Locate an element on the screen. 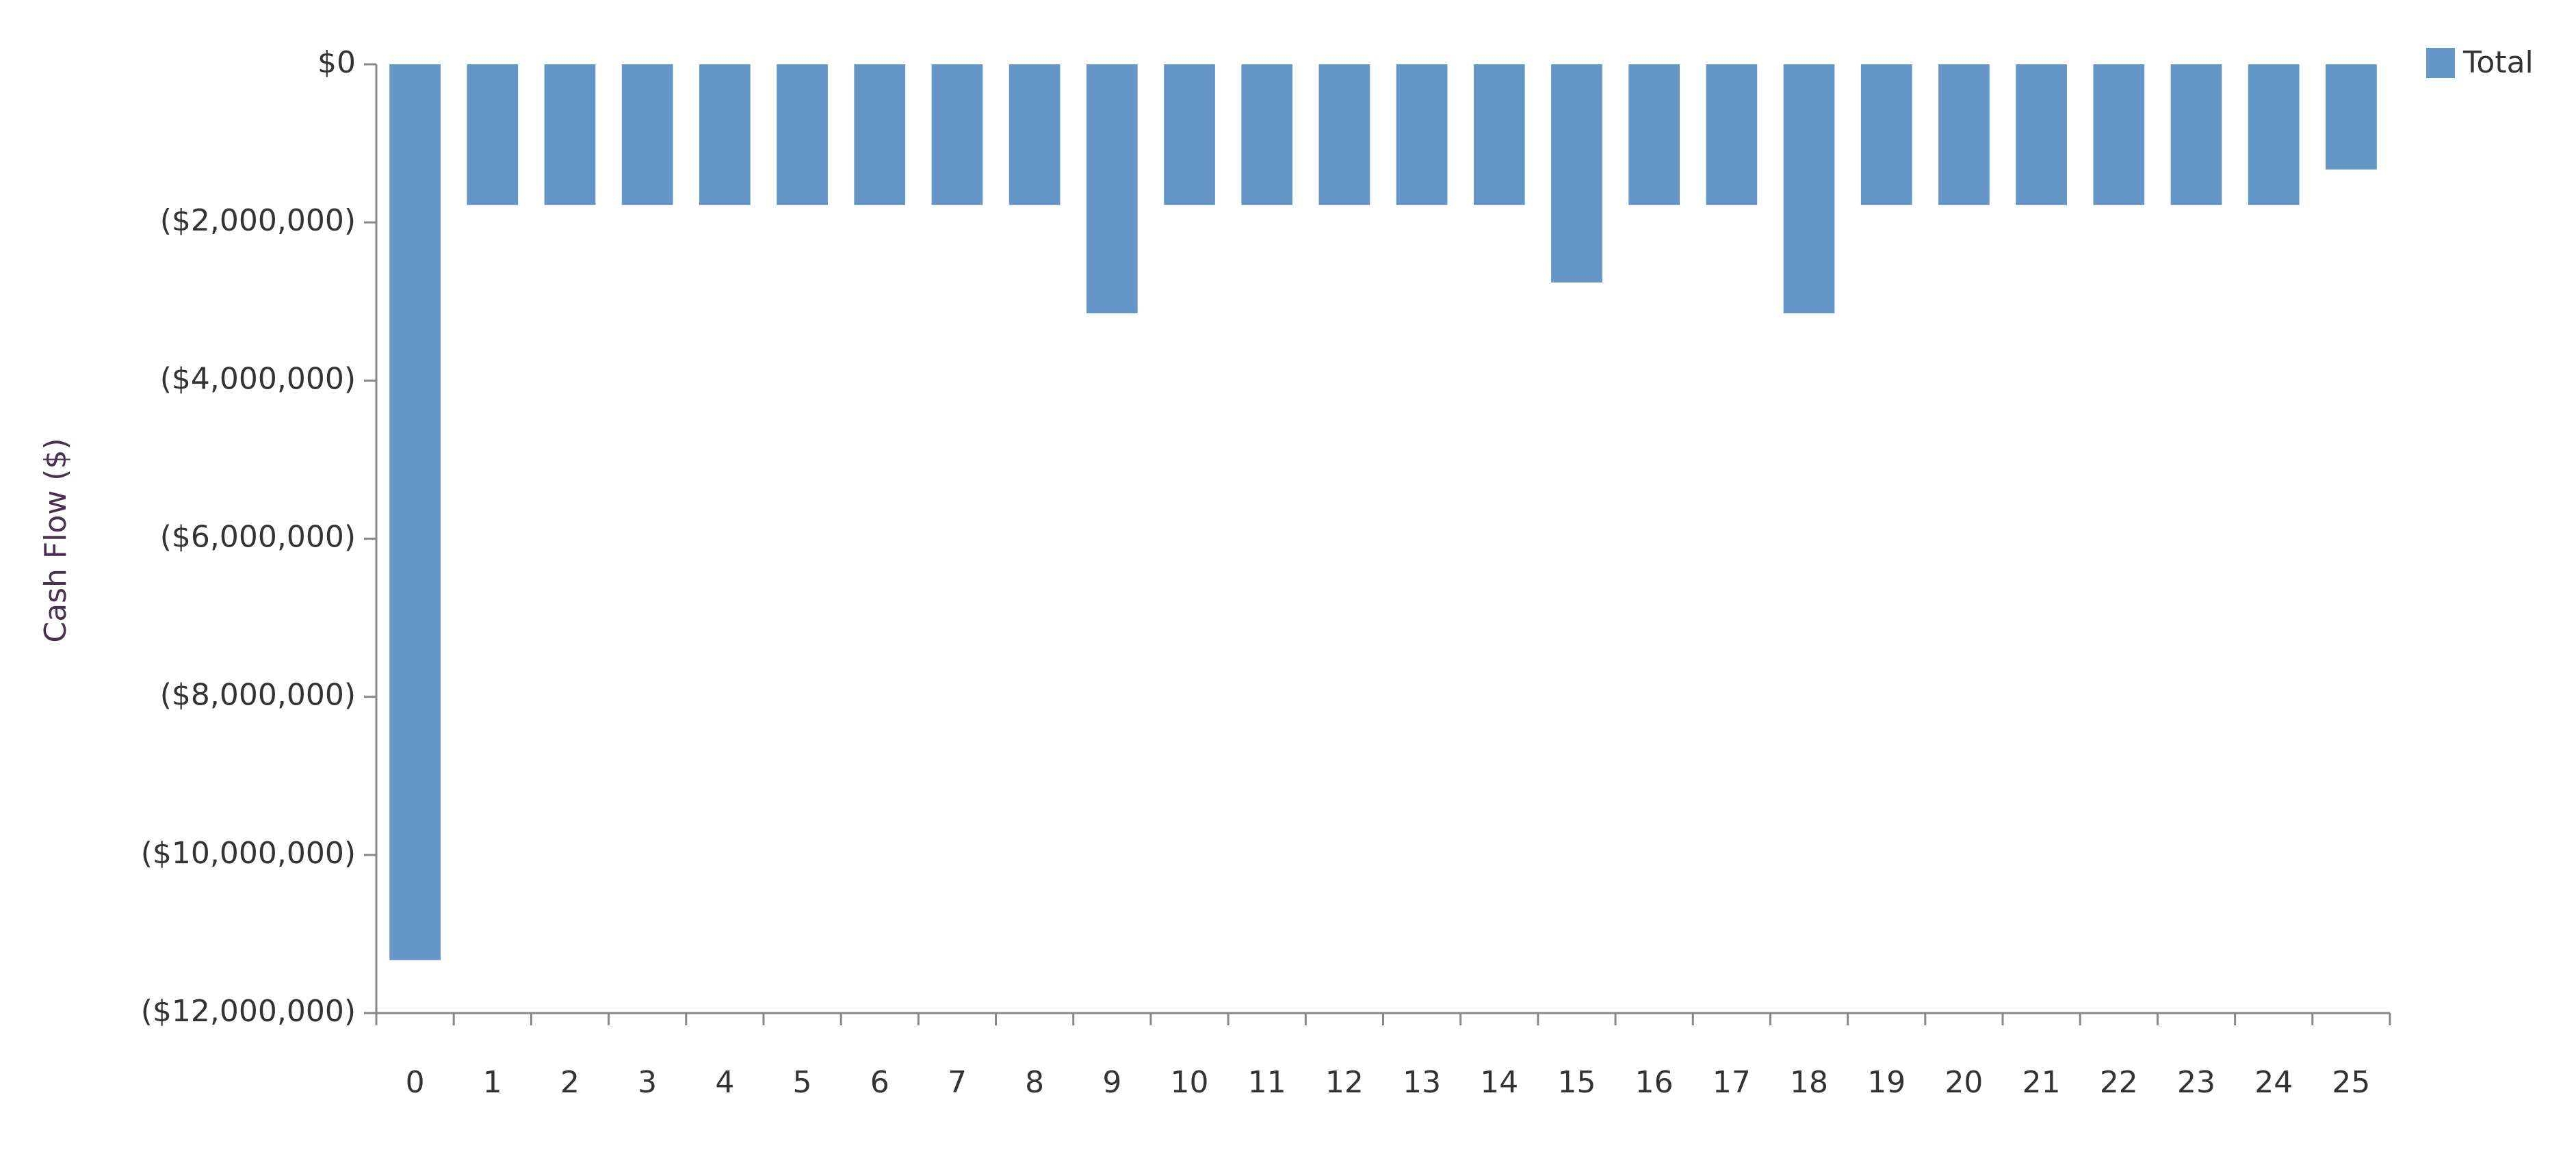 The width and height of the screenshot is (2576, 1169). y-tick-label: ($6,000,000) is located at coordinates (258, 538).